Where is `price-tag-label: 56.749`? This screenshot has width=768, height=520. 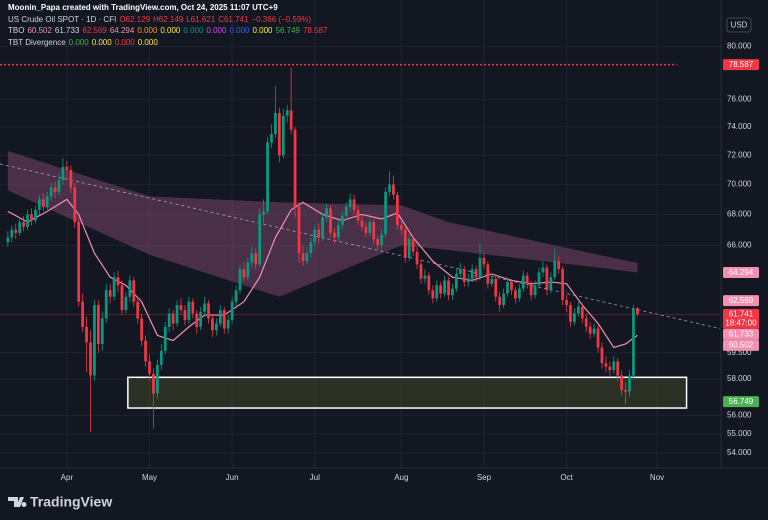
price-tag-label: 56.749 is located at coordinates (741, 401).